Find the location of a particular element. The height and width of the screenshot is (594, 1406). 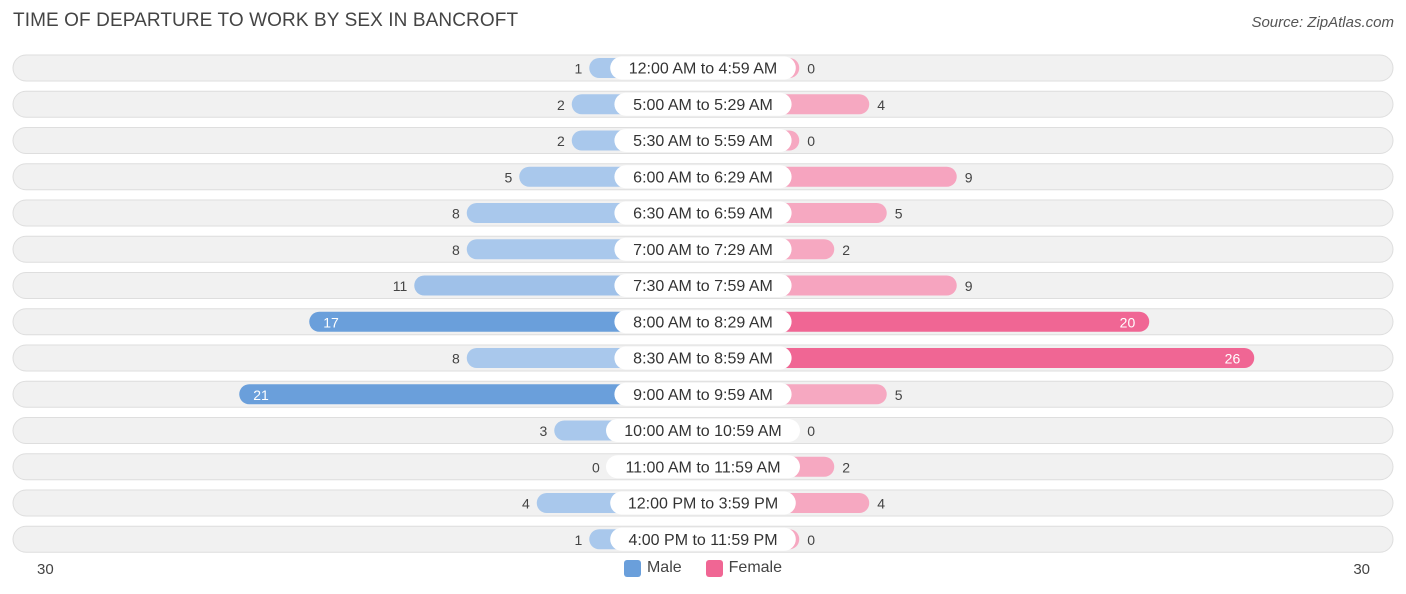

legend: Male Female is located at coordinates (703, 568).